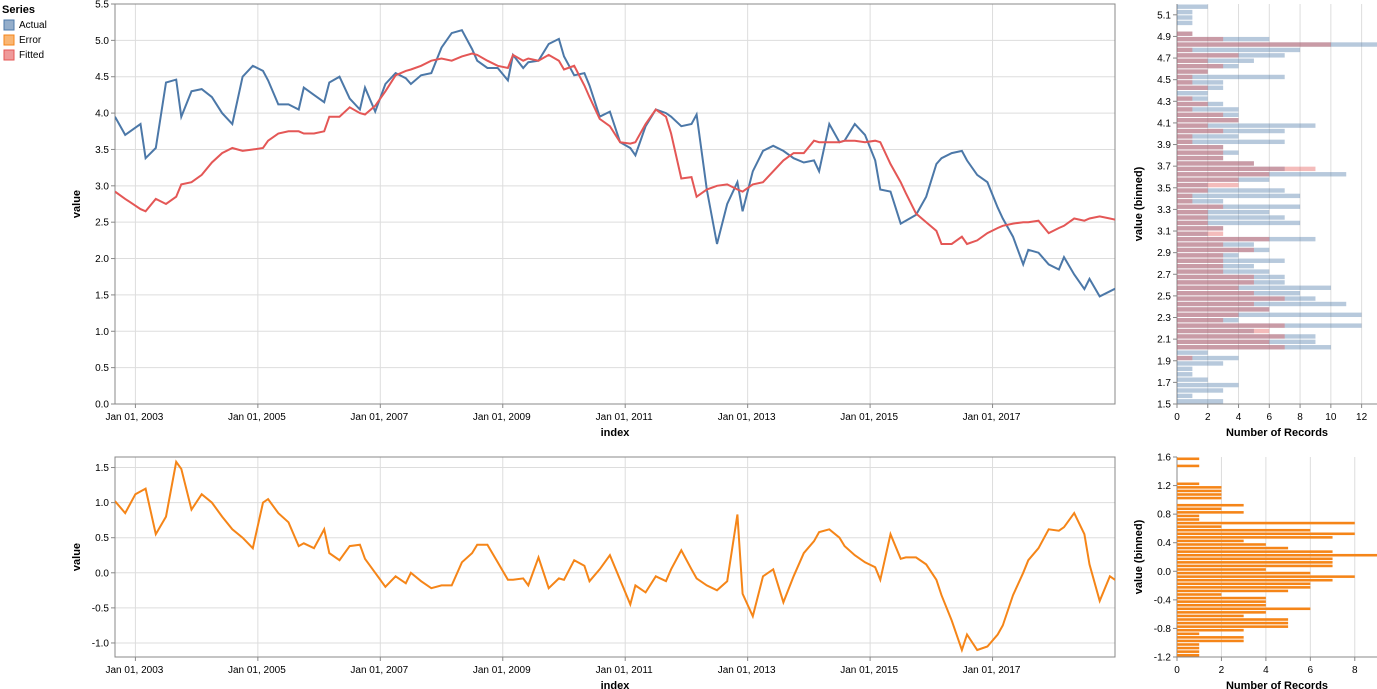  I want to click on x-tick-label: Jan 01, 2017, so click(992, 670).